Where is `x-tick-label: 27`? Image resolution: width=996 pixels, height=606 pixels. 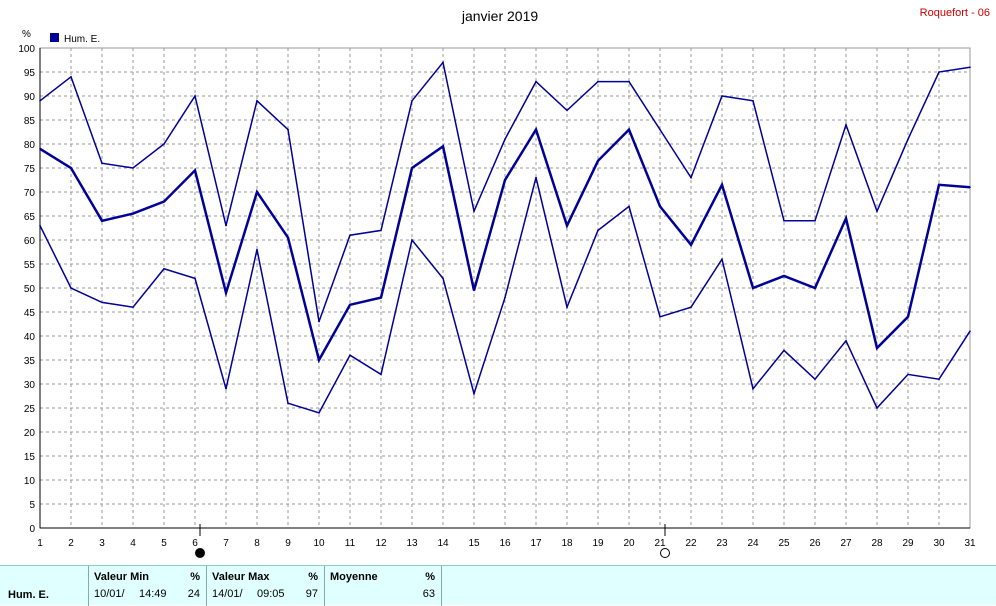
x-tick-label: 27 is located at coordinates (846, 543).